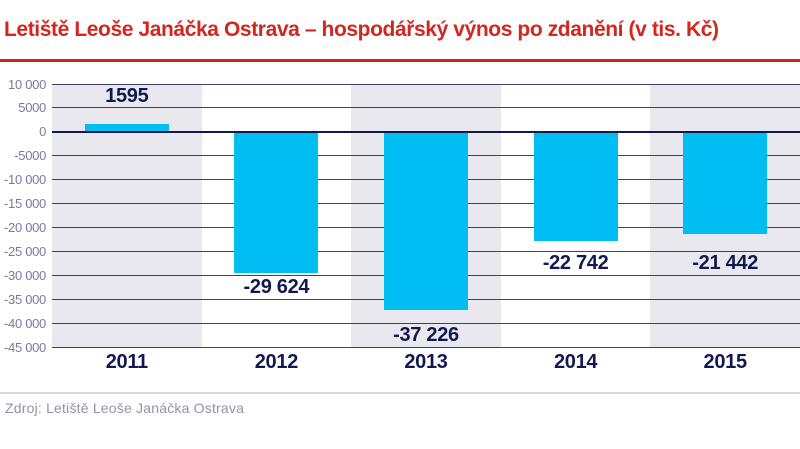  Describe the element at coordinates (400, 393) in the screenshot. I see `footer-divider` at that location.